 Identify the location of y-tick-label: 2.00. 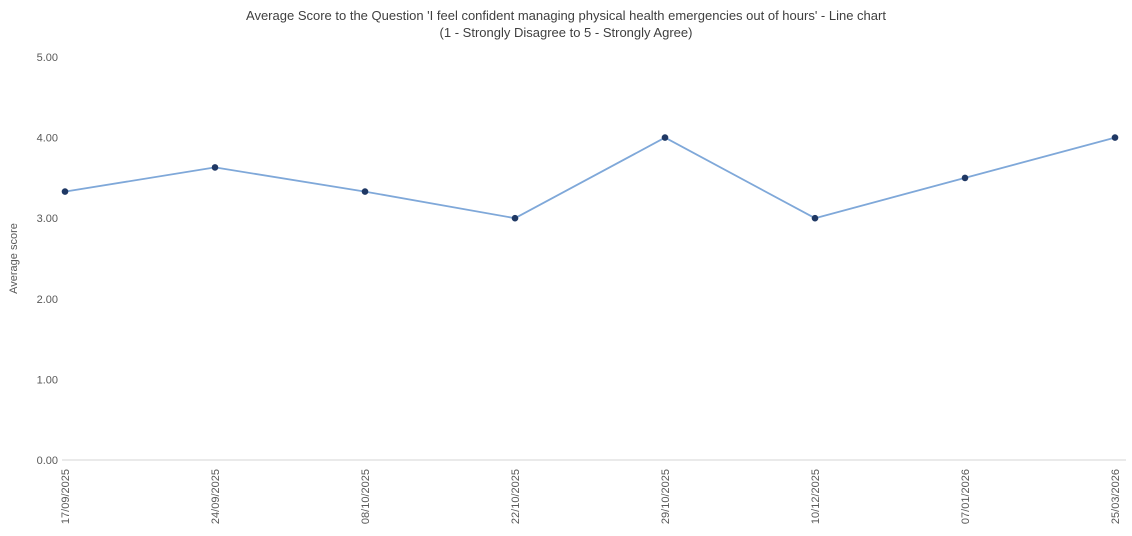
(47, 300).